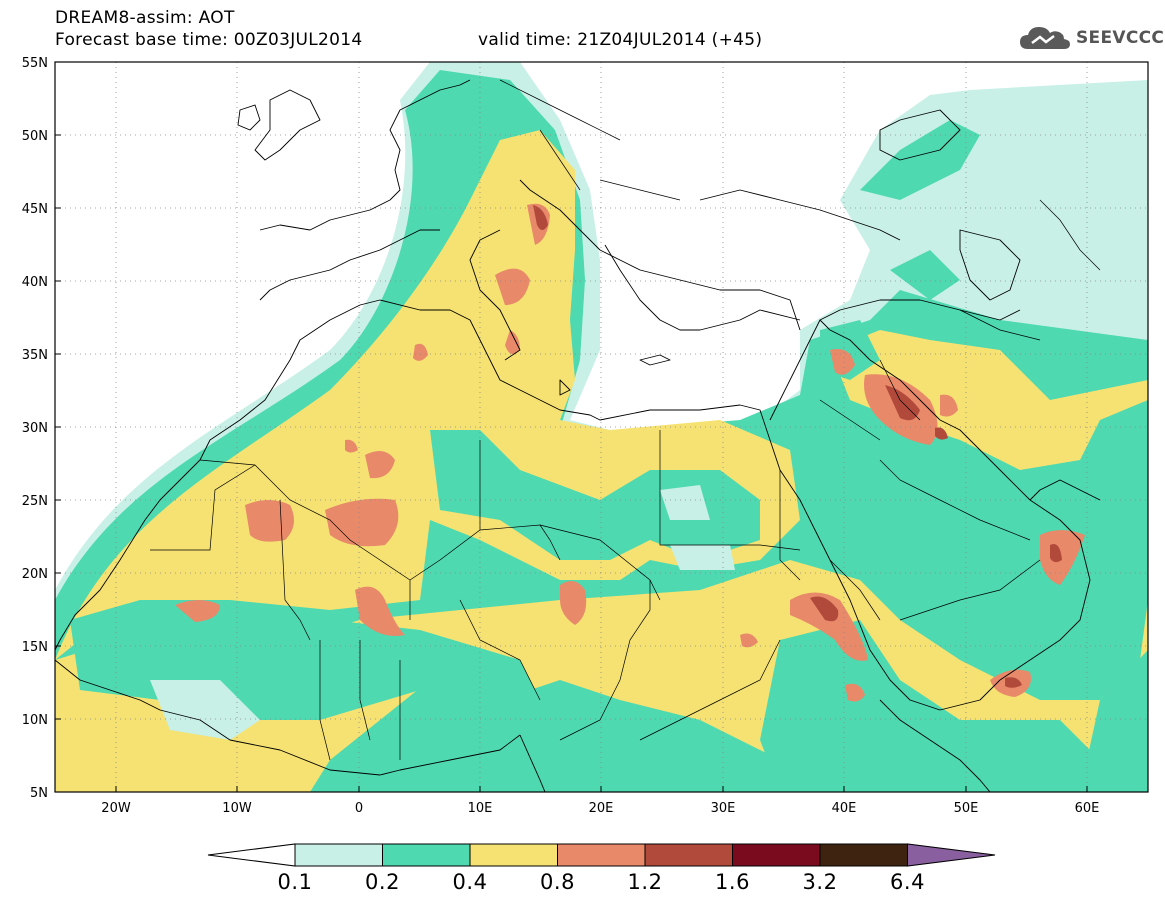 This screenshot has width=1165, height=905. Describe the element at coordinates (1087, 808) in the screenshot. I see `lon-label: 60E` at that location.